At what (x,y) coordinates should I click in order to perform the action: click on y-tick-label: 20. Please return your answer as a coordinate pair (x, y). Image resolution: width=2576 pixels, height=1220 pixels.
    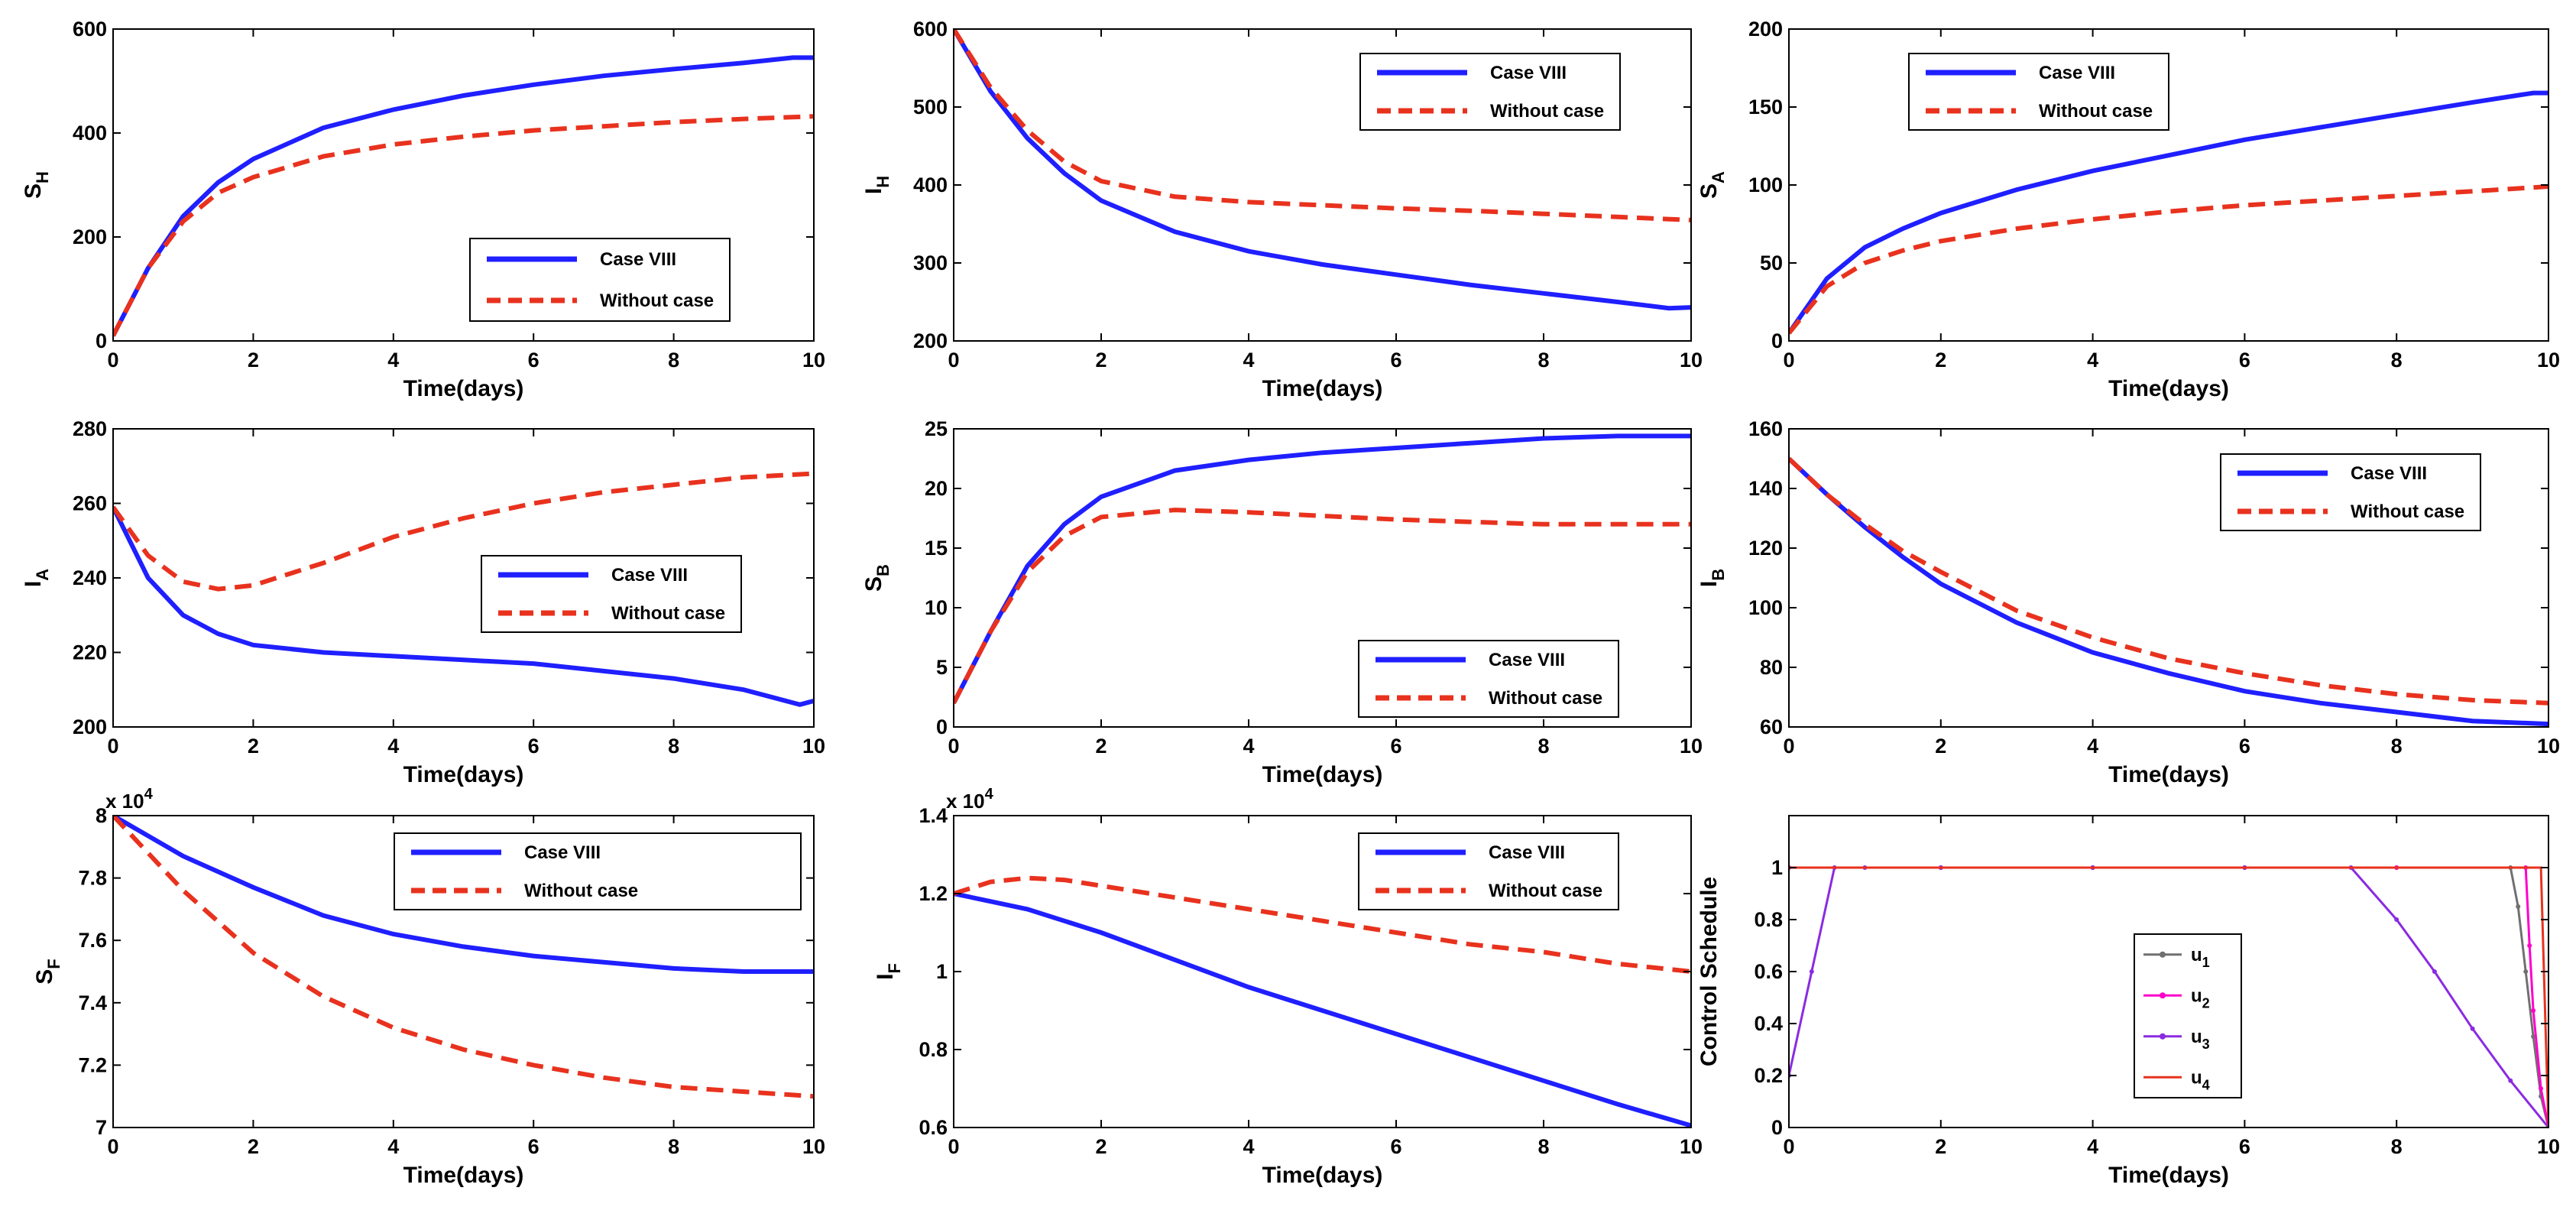
    Looking at the image, I should click on (937, 488).